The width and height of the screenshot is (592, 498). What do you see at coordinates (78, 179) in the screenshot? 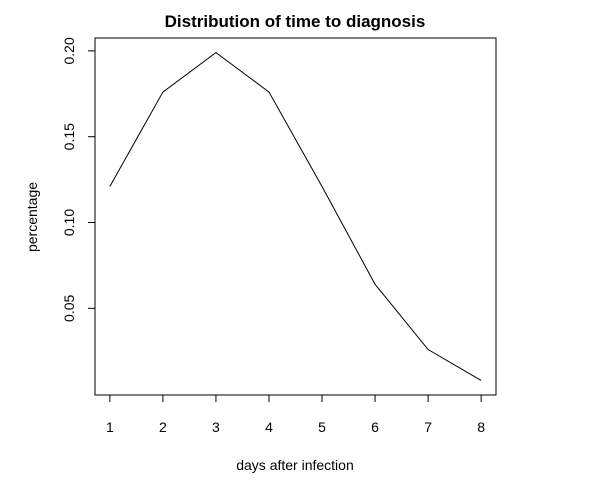
I see `y-axis: 0.05 0.10 0.15 0.20` at bounding box center [78, 179].